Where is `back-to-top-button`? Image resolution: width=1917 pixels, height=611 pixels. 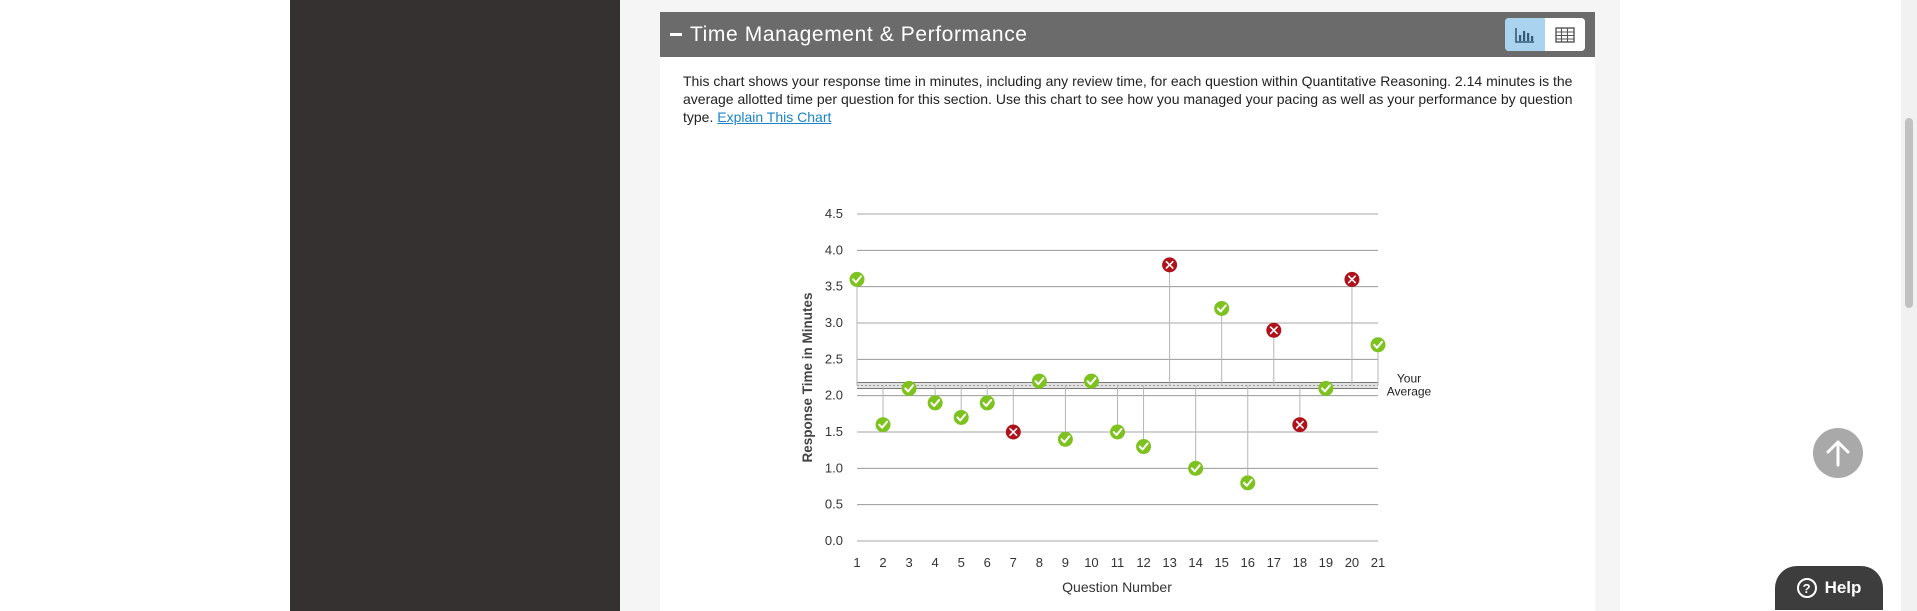 back-to-top-button is located at coordinates (1838, 453).